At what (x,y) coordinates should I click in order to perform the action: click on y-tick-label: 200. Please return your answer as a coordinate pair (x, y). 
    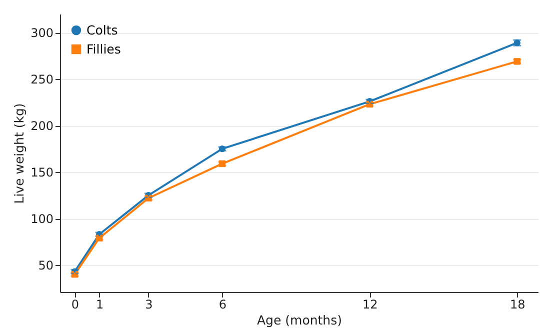
    Looking at the image, I should click on (42, 126).